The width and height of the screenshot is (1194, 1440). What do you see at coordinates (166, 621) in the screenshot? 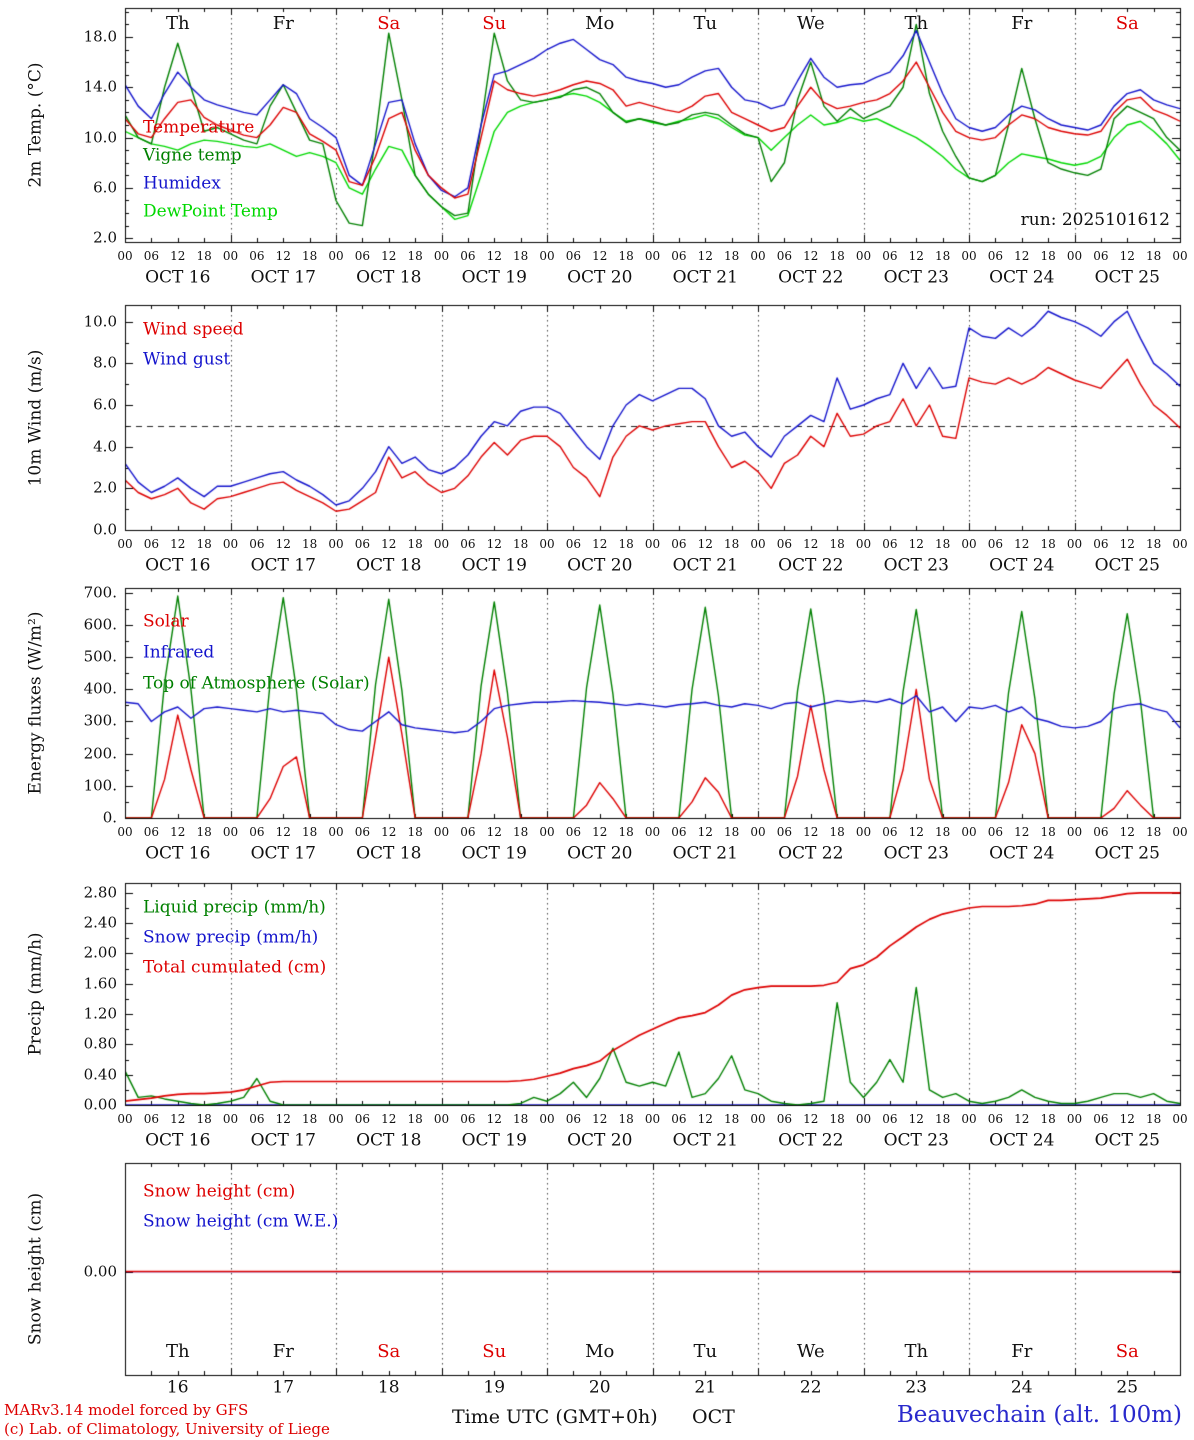
I see `legend-entry: Solar` at bounding box center [166, 621].